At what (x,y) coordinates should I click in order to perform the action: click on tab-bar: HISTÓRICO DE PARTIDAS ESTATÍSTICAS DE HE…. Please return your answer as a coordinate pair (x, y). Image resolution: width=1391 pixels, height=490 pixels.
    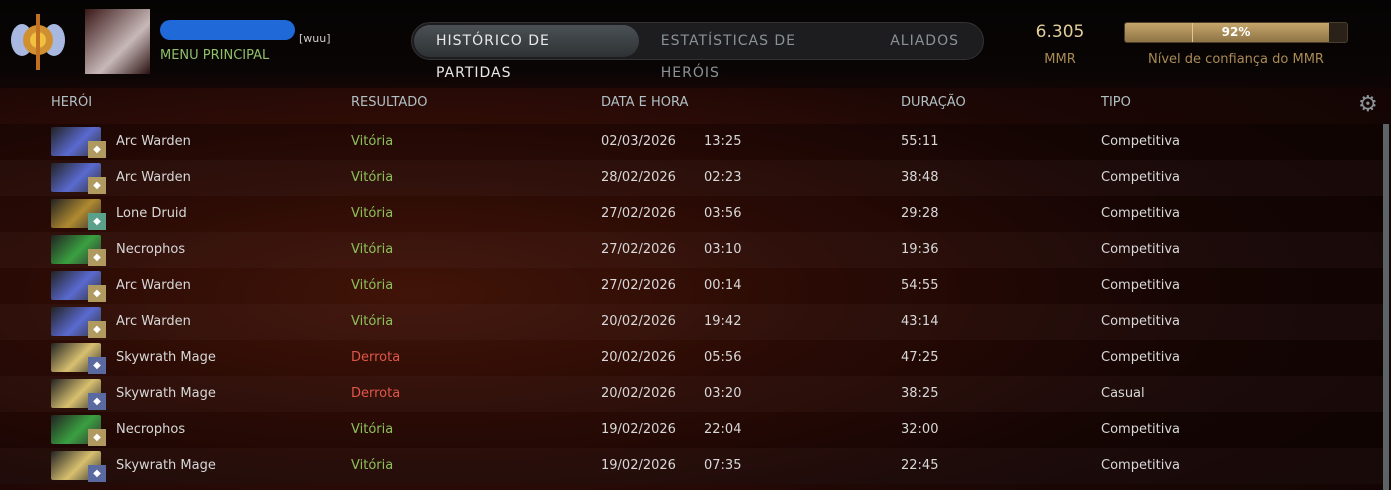
    Looking at the image, I should click on (697, 51).